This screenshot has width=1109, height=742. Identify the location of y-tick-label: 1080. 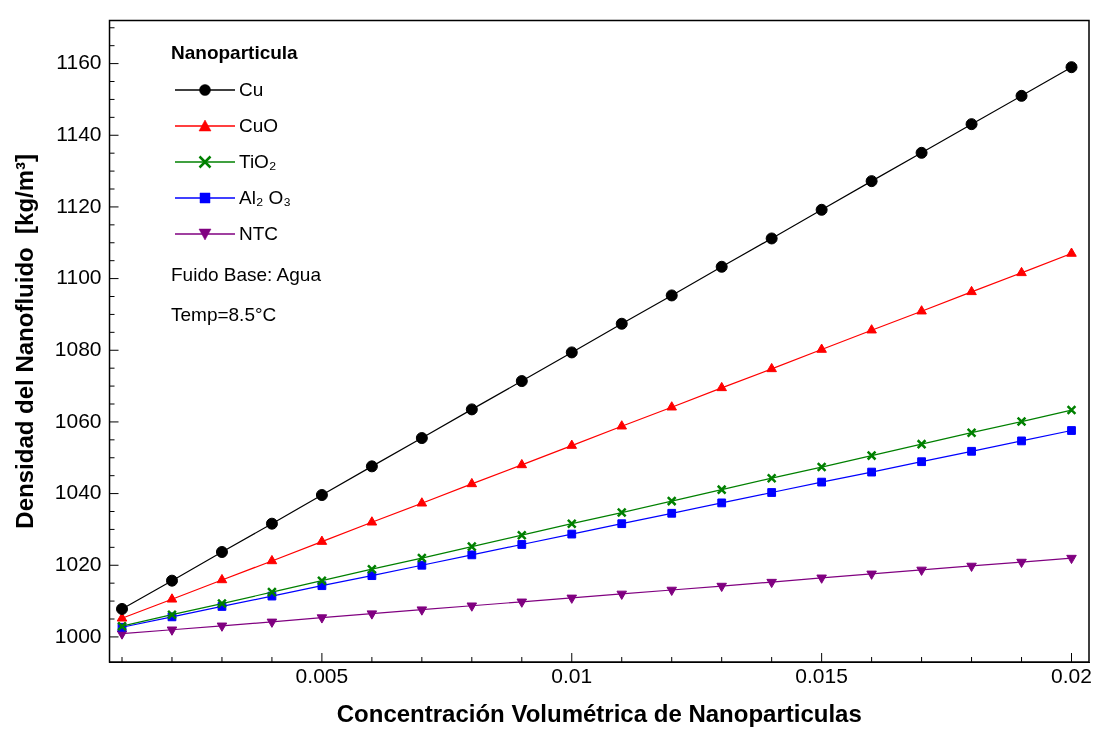
(78, 349).